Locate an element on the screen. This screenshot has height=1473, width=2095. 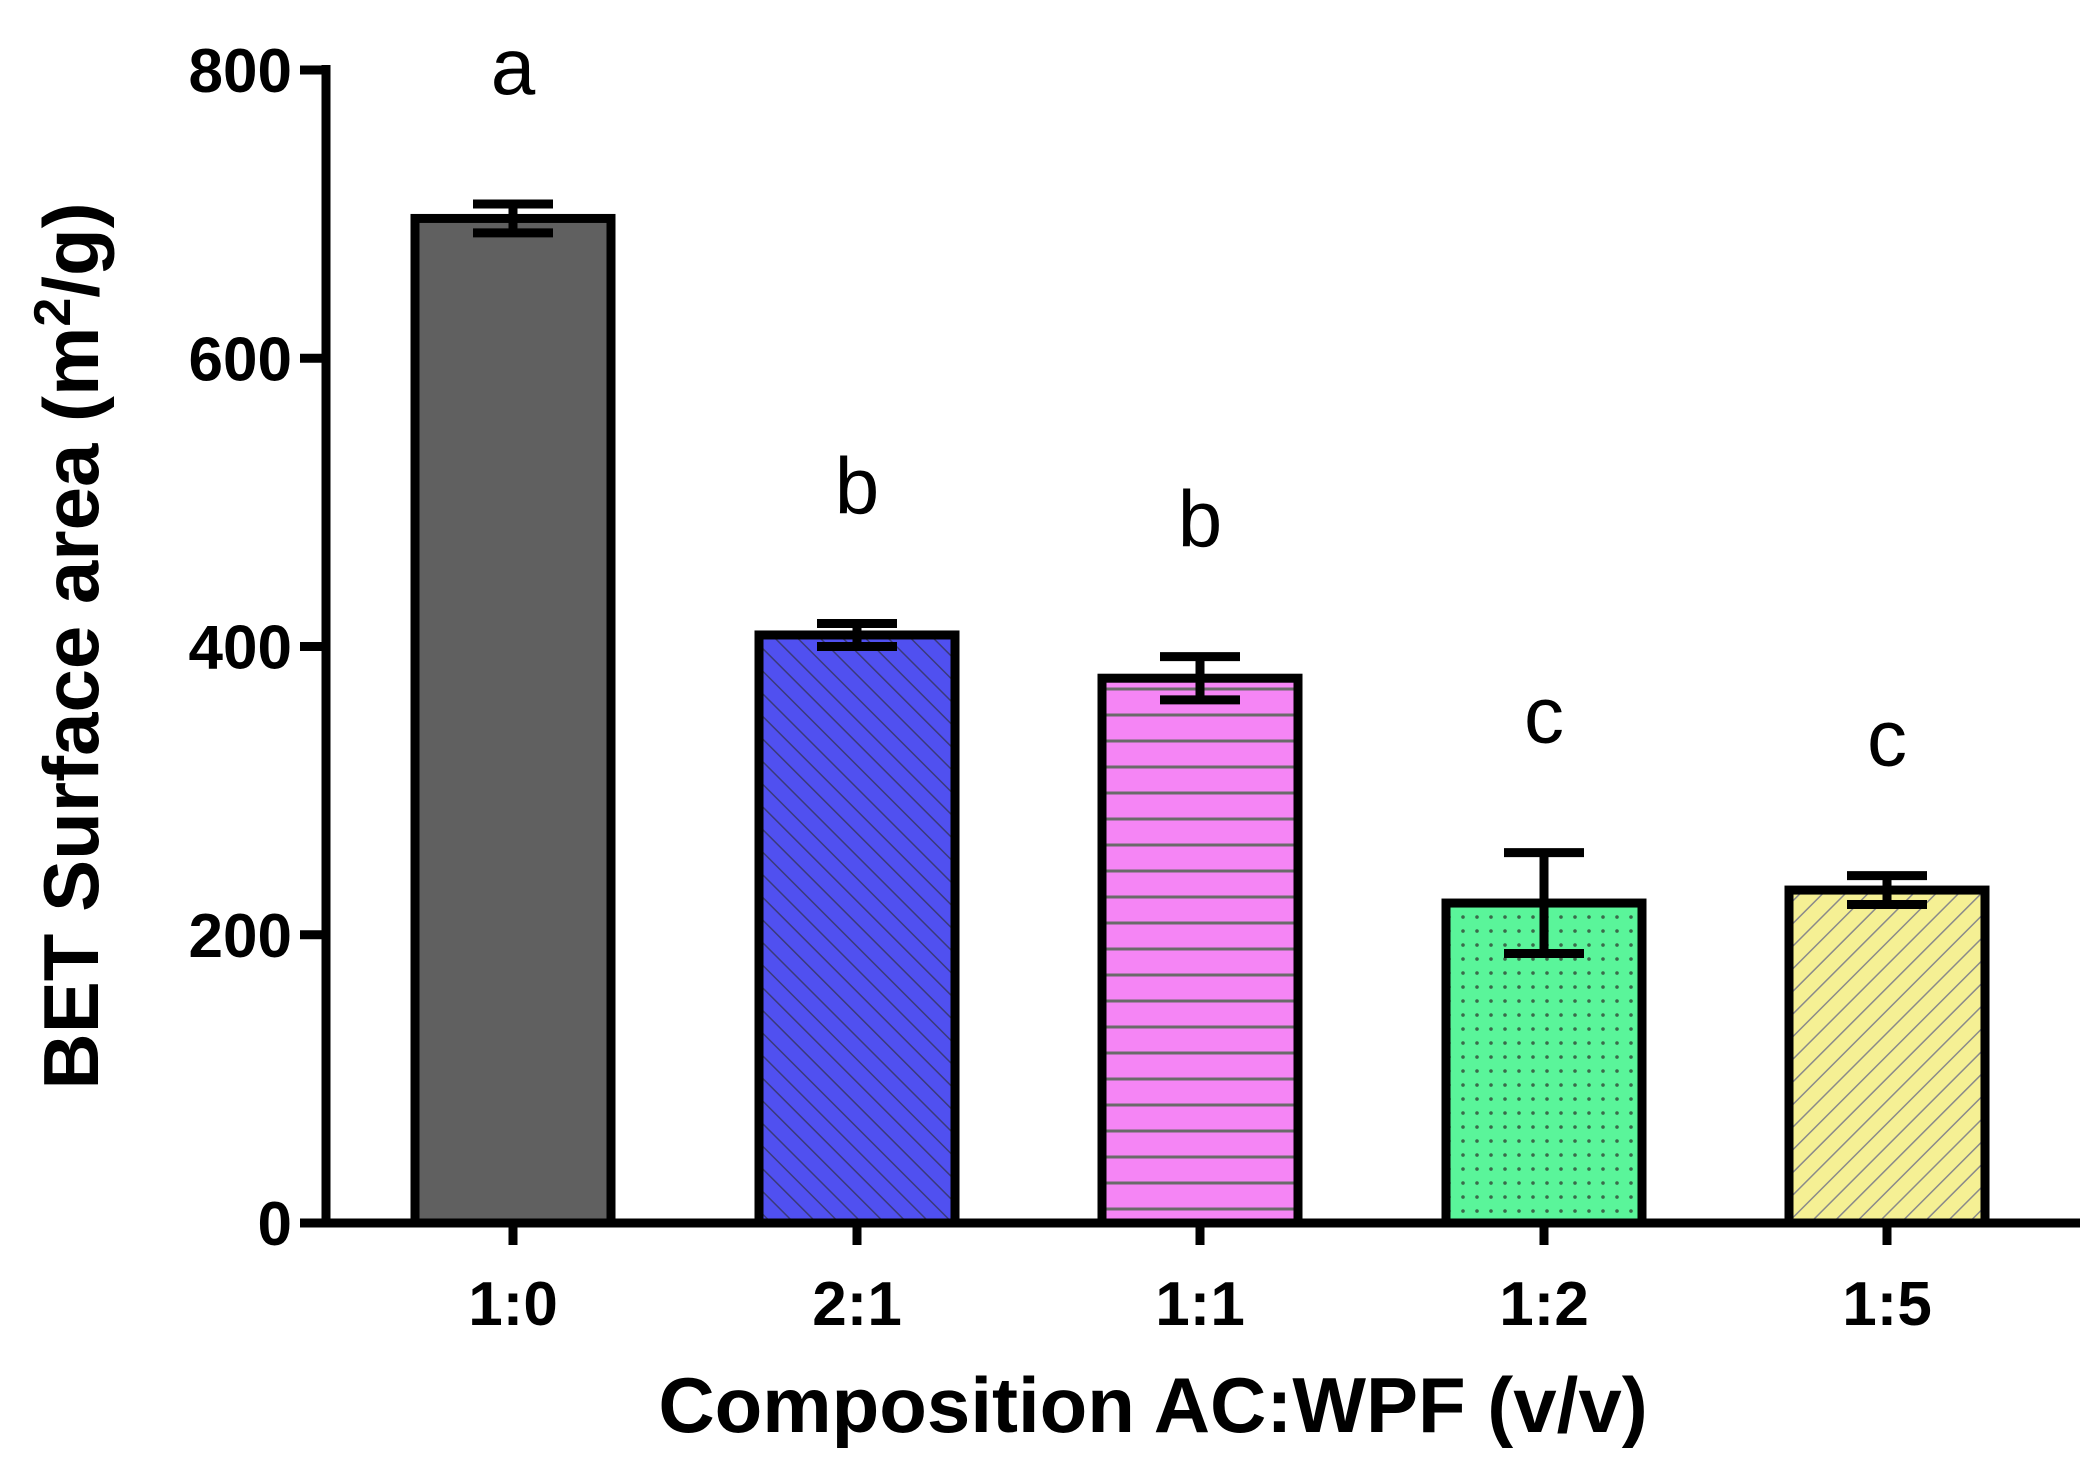
bar-2:1 is located at coordinates (857, 929).